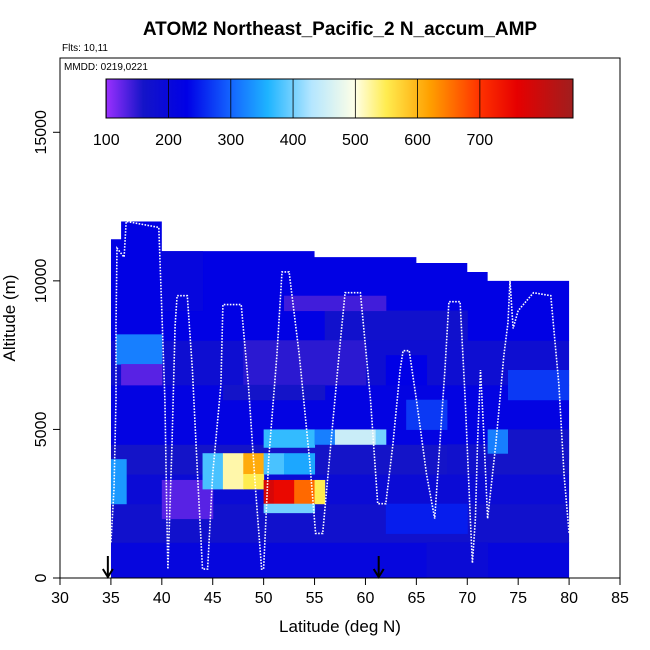 The image size is (650, 650). Describe the element at coordinates (230, 140) in the screenshot. I see `colorbar-tick-label: 300` at that location.